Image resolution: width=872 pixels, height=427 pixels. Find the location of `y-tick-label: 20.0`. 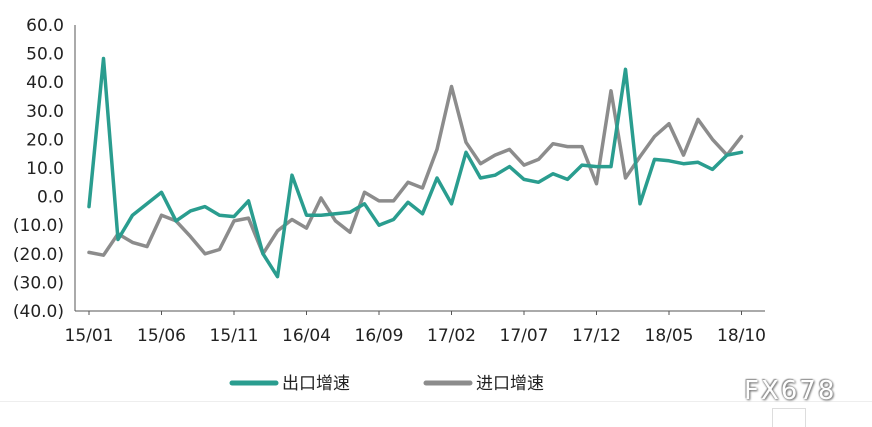

y-tick-label: 20.0 is located at coordinates (45, 140).